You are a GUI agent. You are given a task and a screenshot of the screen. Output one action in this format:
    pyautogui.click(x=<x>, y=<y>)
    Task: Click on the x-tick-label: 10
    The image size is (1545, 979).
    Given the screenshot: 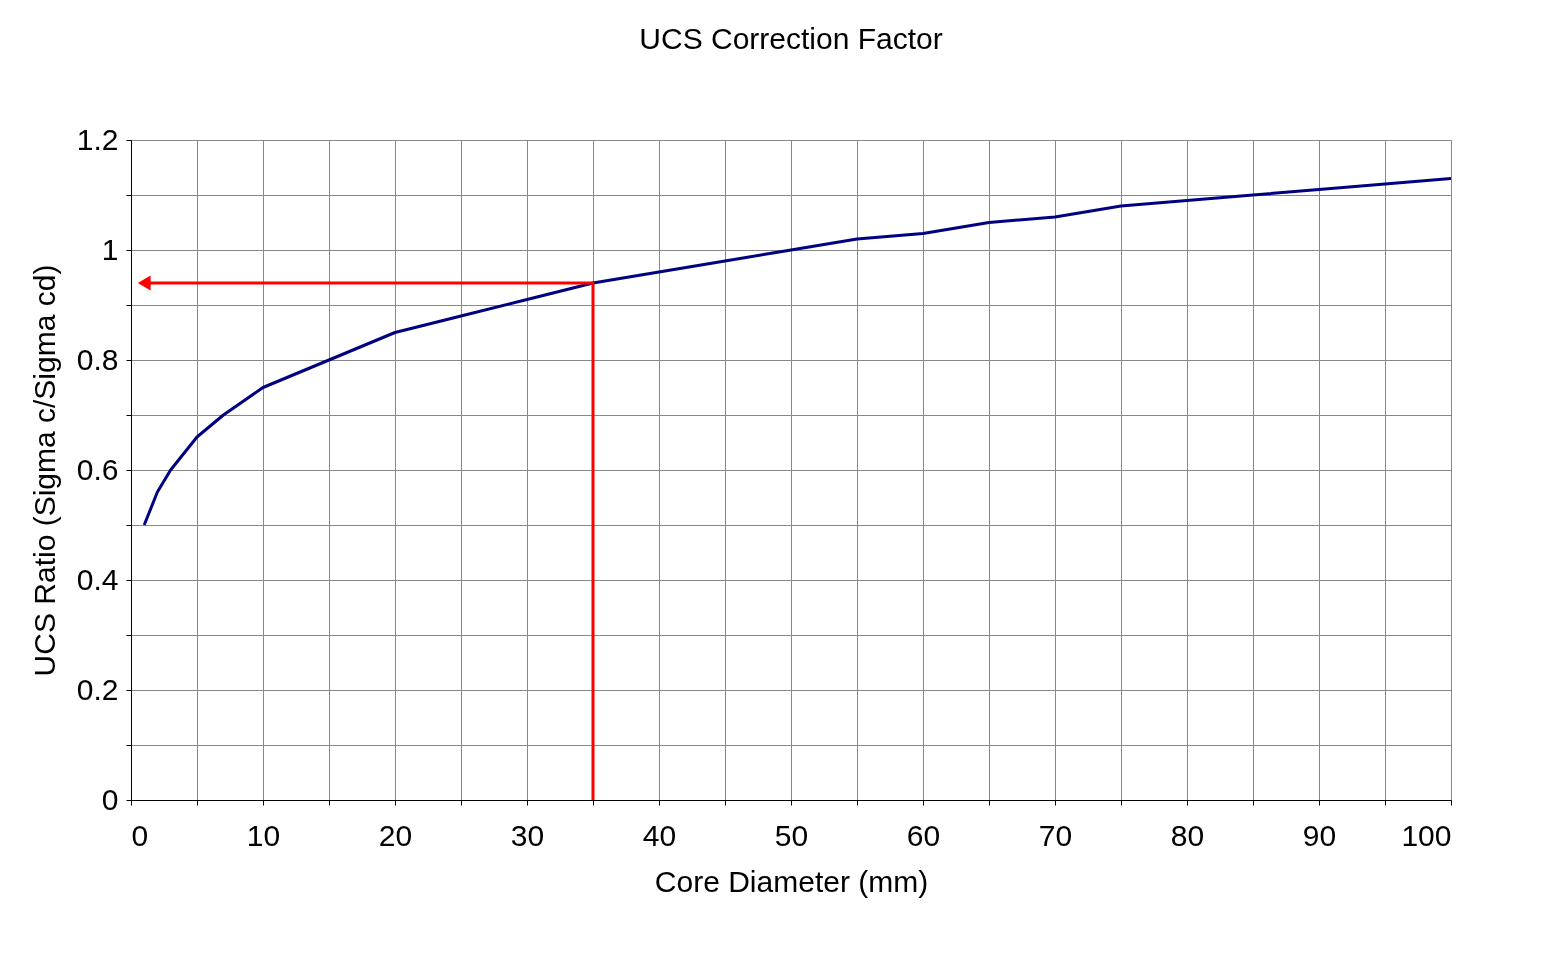 What is the action you would take?
    pyautogui.click(x=263, y=835)
    